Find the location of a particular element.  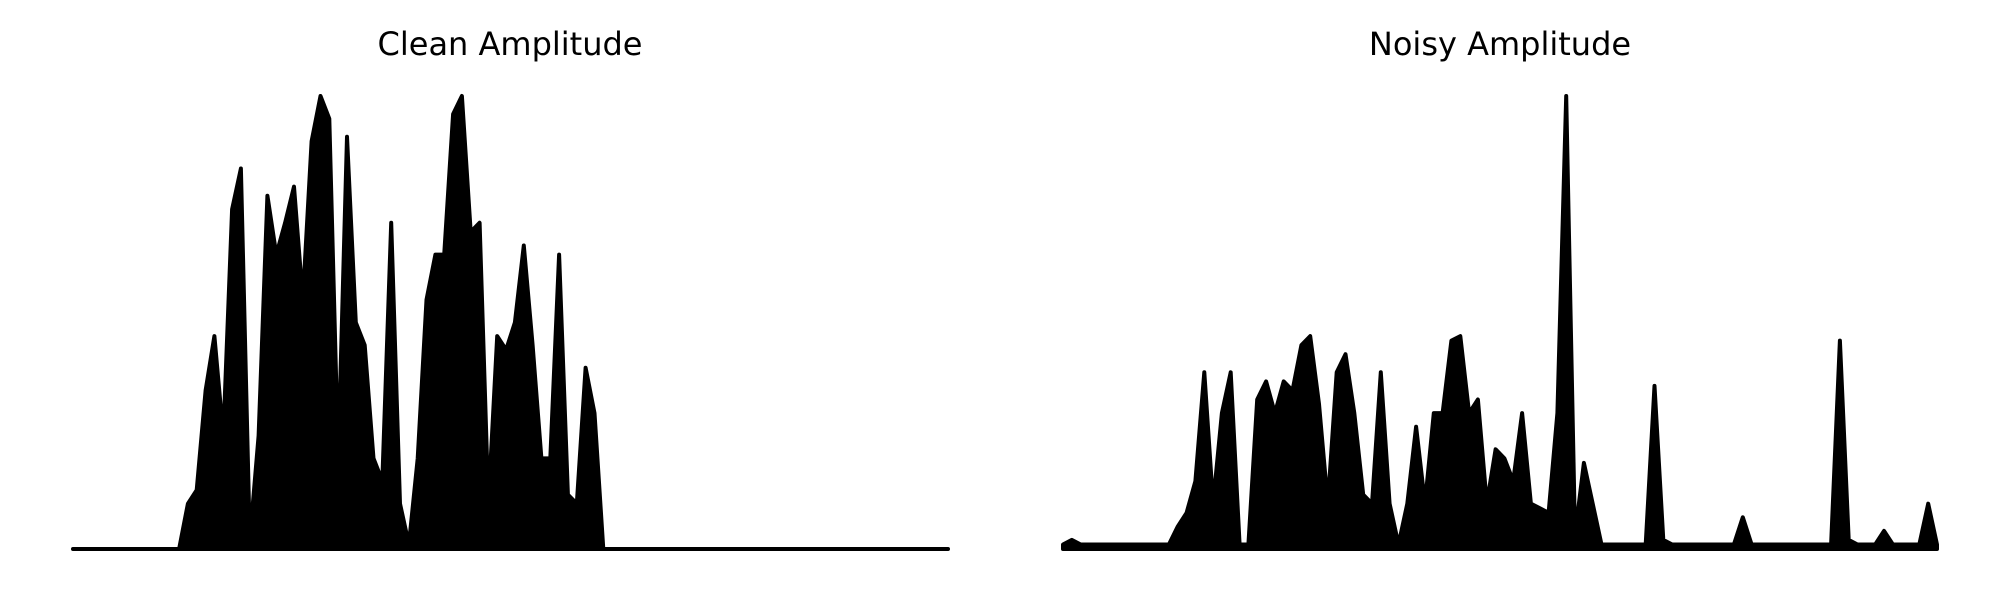

chart-title: Noisy Amplitude is located at coordinates (1500, 44).